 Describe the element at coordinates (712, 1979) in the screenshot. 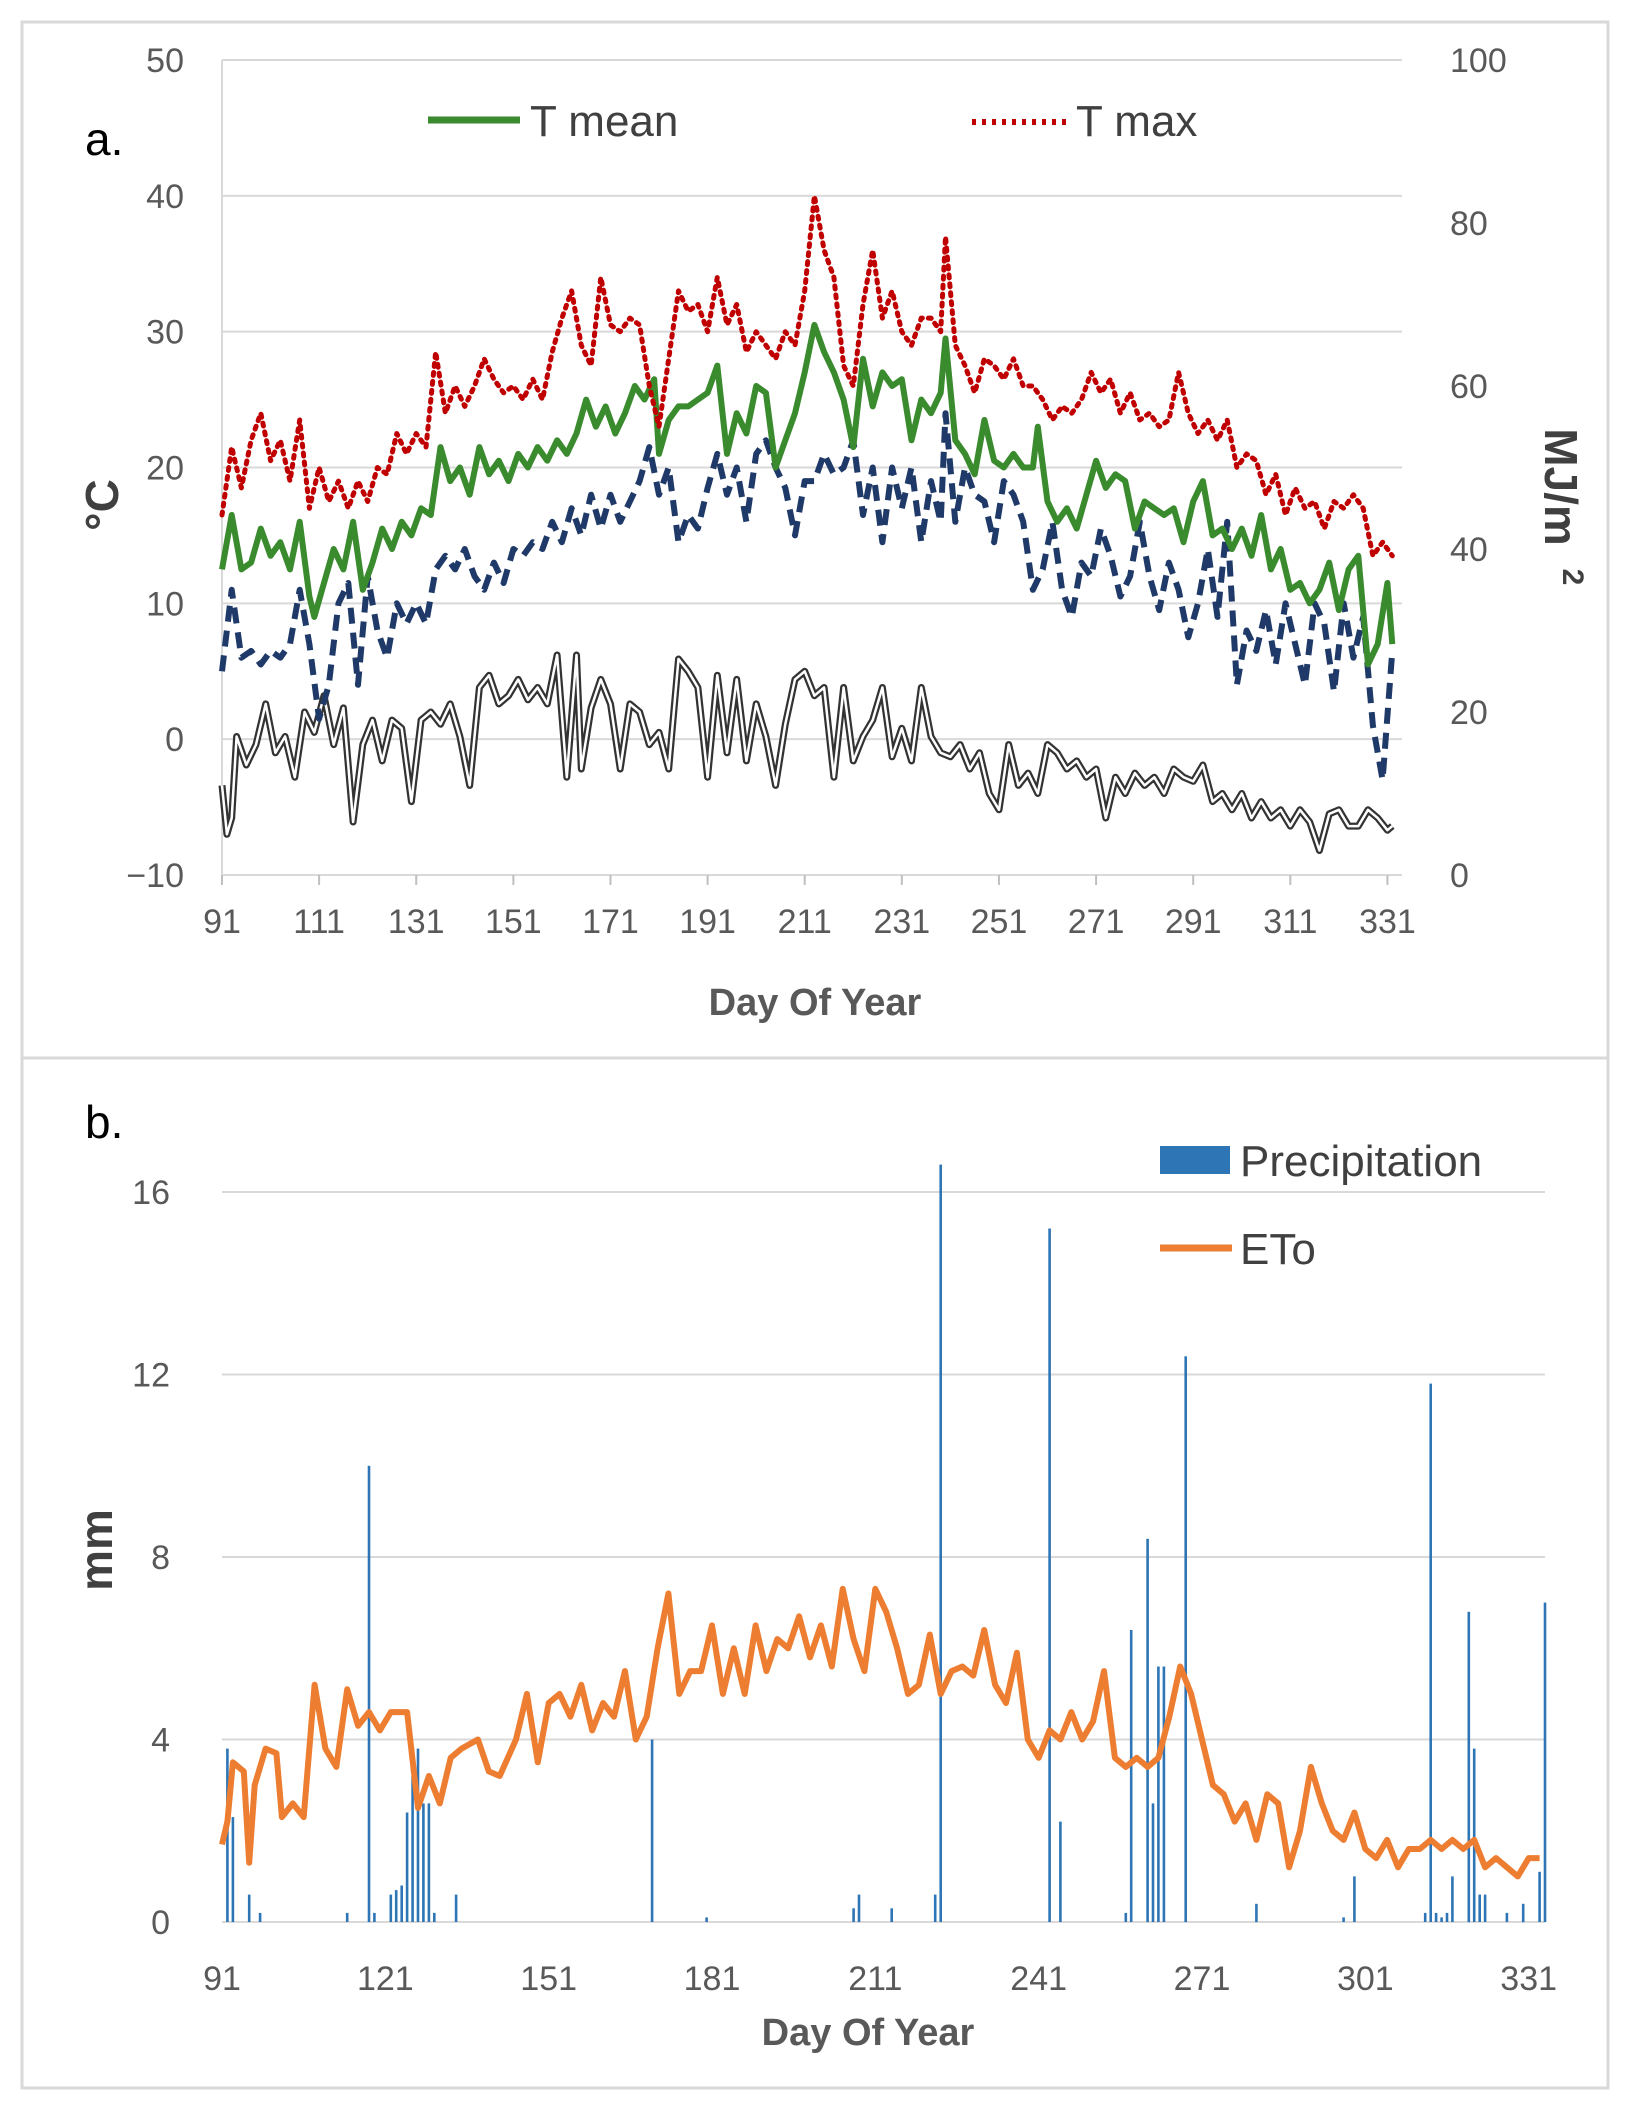

I see `panel-b-x-tick-label: 181` at that location.